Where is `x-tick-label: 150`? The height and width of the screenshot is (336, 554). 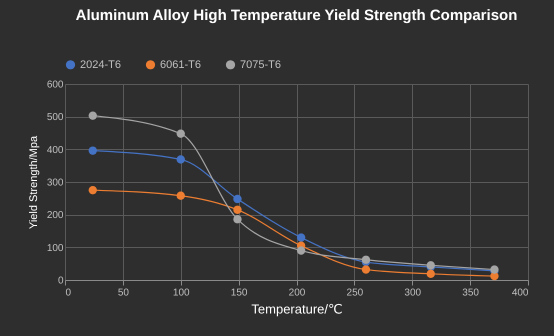 x-tick-label: 150 is located at coordinates (239, 293).